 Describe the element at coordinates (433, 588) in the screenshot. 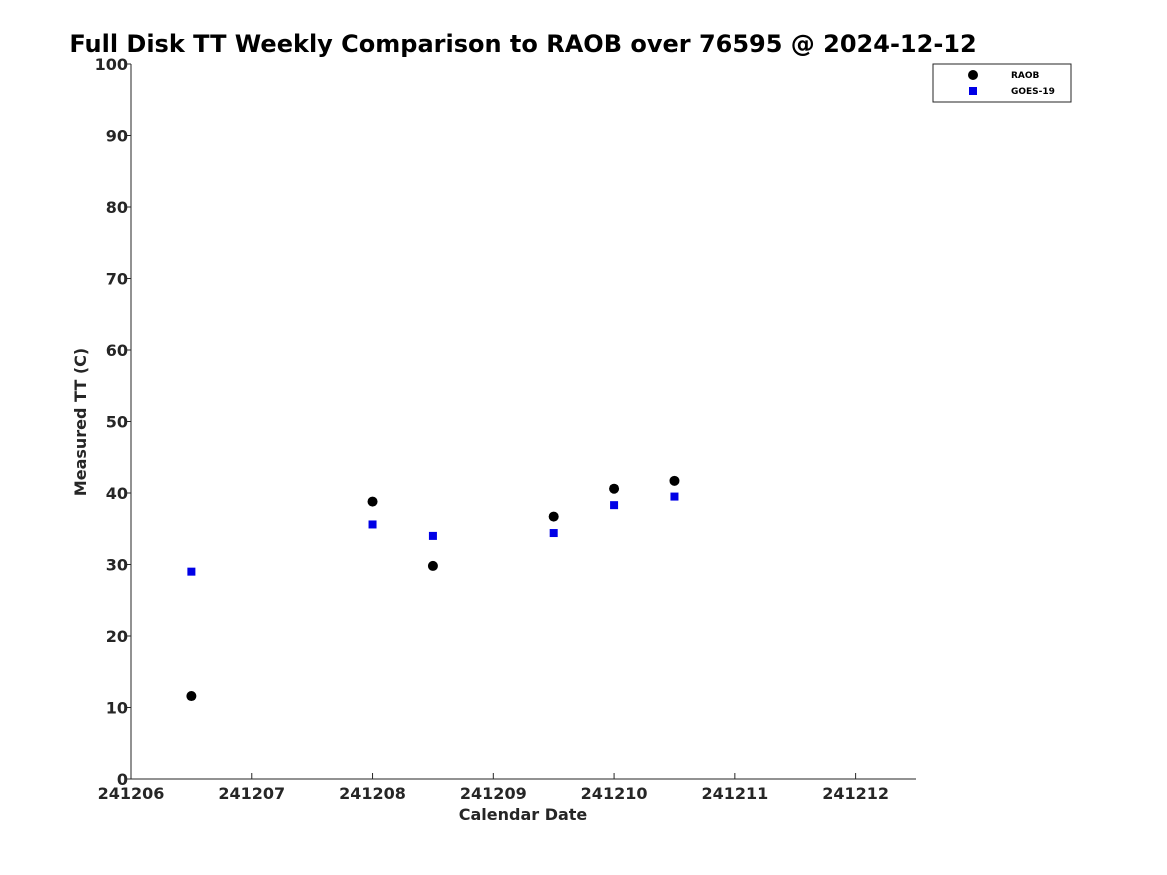

I see `data-points` at that location.